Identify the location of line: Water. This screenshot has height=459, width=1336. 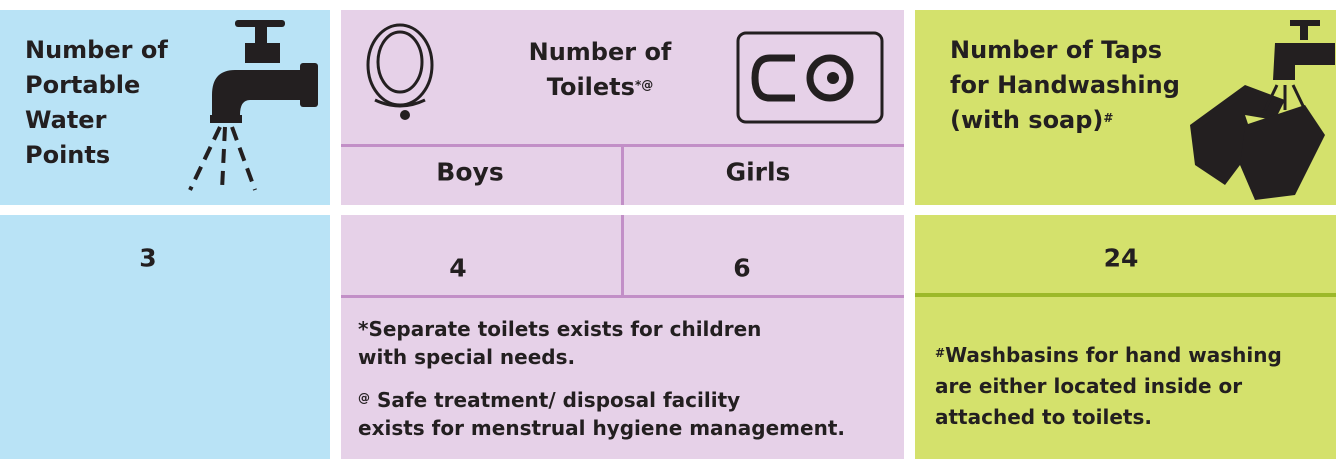
(66, 120).